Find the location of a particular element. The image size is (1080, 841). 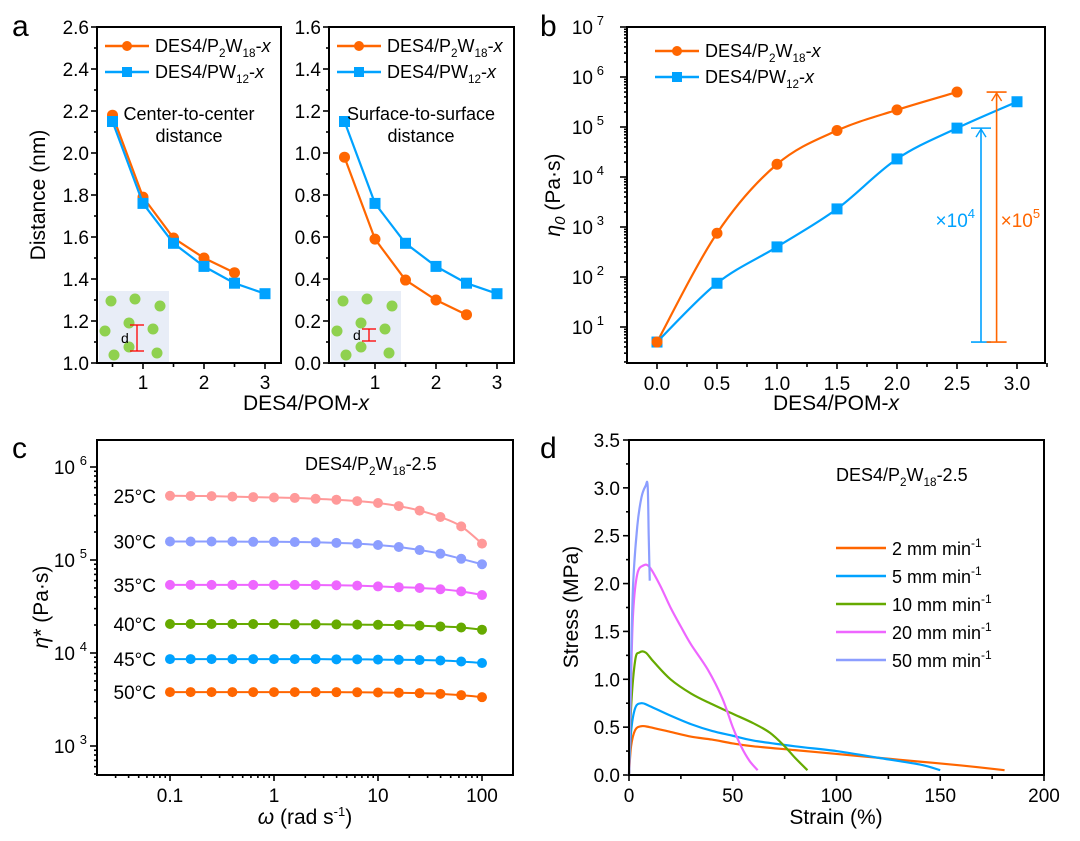

y-tick-label: 2.6 is located at coordinates (76, 28).